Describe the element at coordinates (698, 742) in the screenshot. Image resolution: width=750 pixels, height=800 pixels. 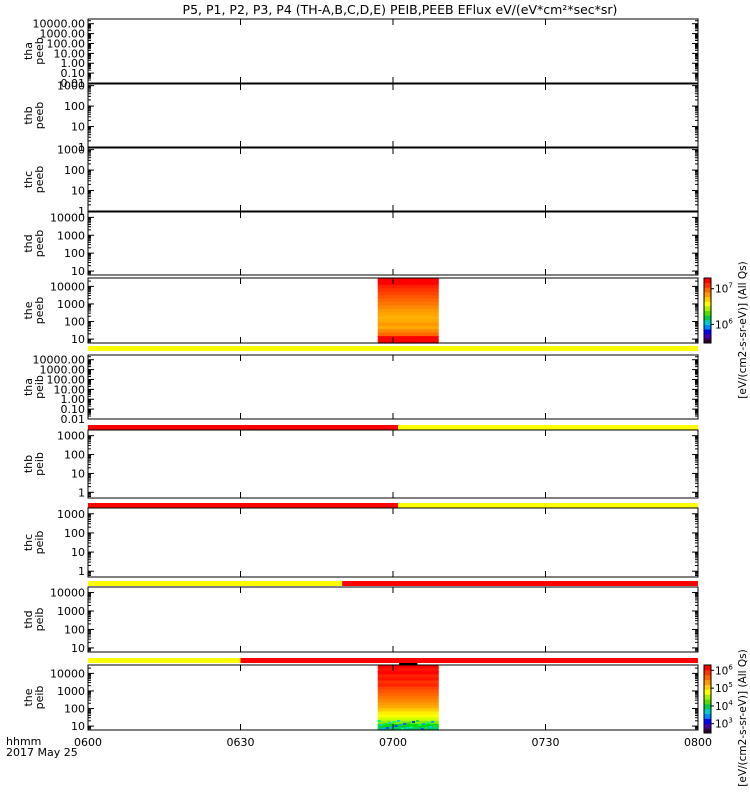
I see `x-tick-label: 0800` at that location.